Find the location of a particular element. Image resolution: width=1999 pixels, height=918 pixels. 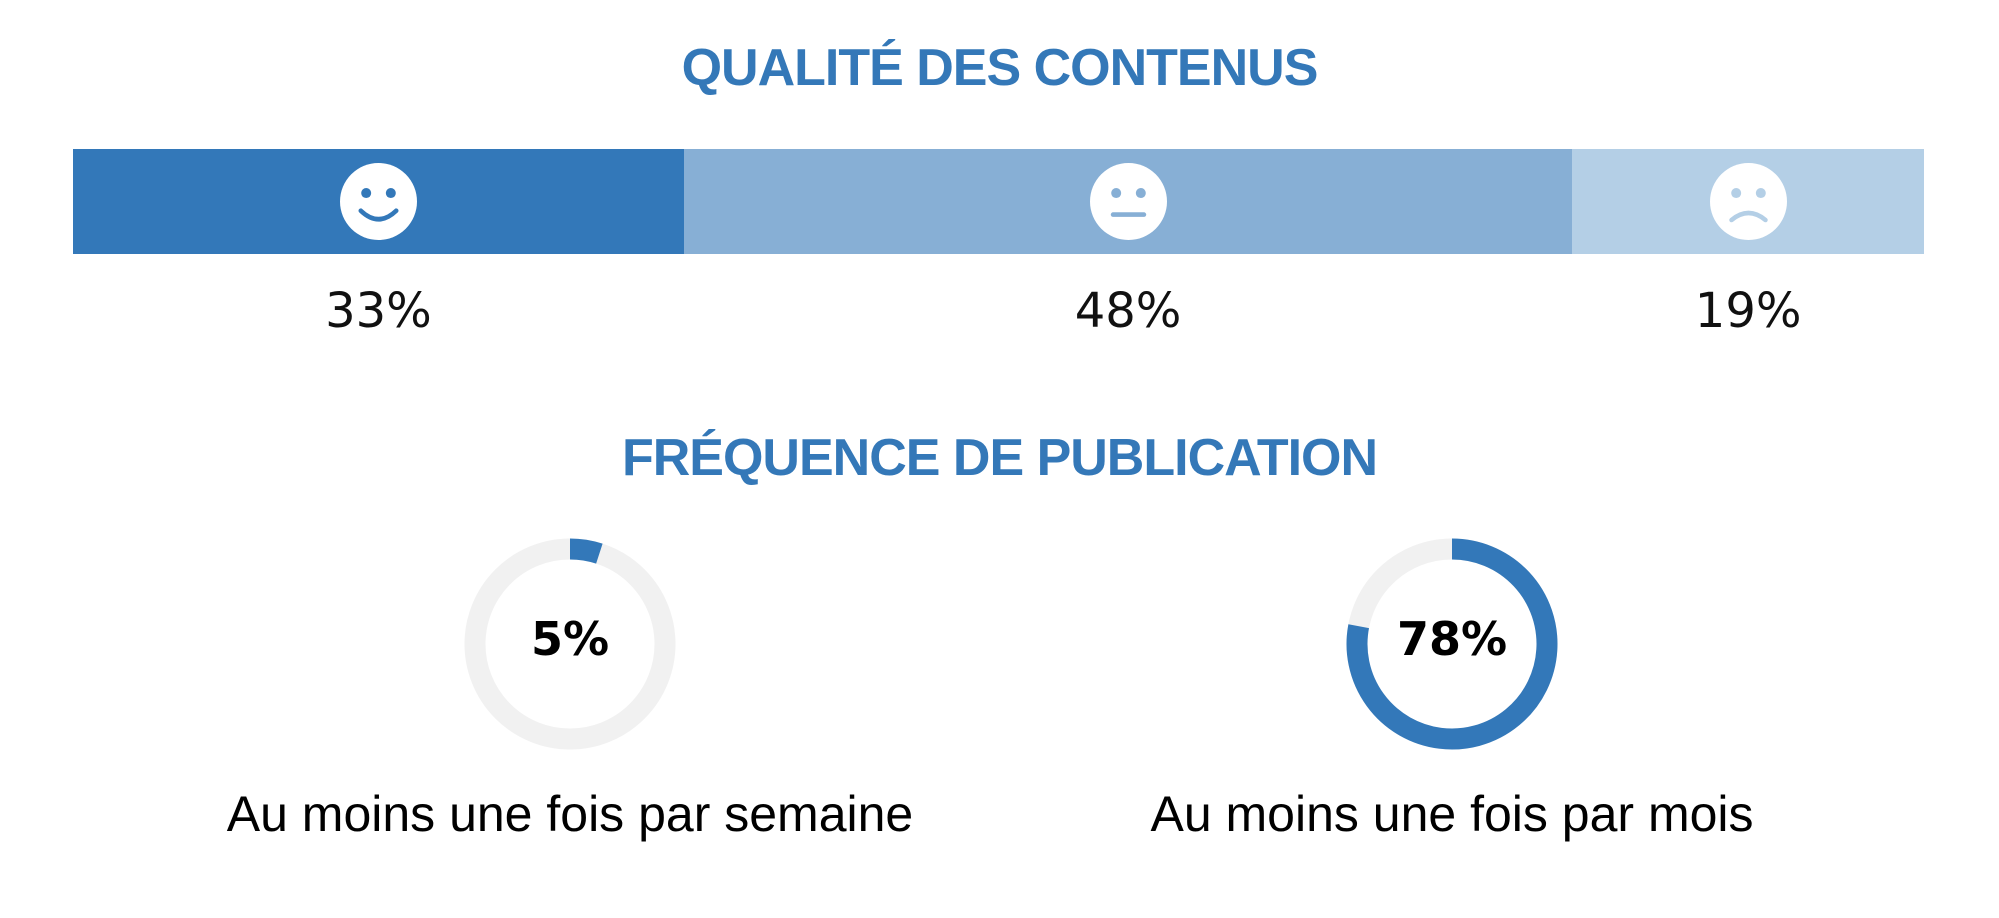

bar-segment-dissatisfied is located at coordinates (1748, 201).